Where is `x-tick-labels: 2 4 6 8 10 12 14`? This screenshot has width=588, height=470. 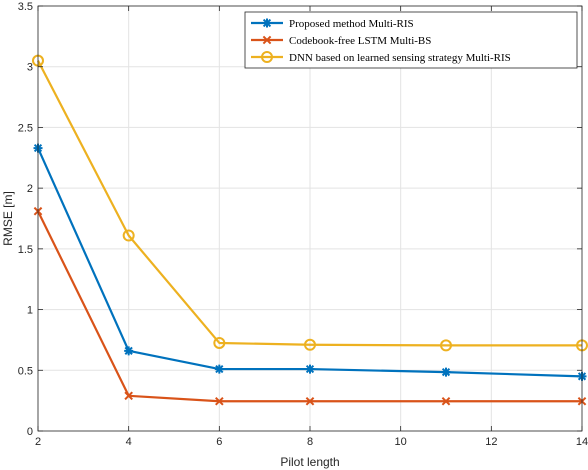
x-tick-labels: 2 4 6 8 10 12 14 is located at coordinates (311, 442).